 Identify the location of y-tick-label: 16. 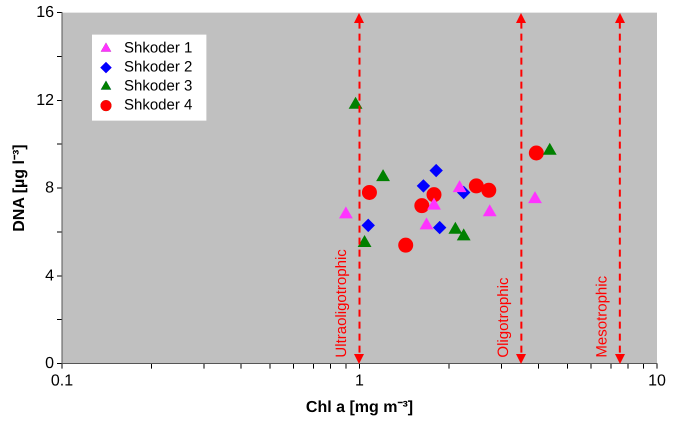
(45, 13).